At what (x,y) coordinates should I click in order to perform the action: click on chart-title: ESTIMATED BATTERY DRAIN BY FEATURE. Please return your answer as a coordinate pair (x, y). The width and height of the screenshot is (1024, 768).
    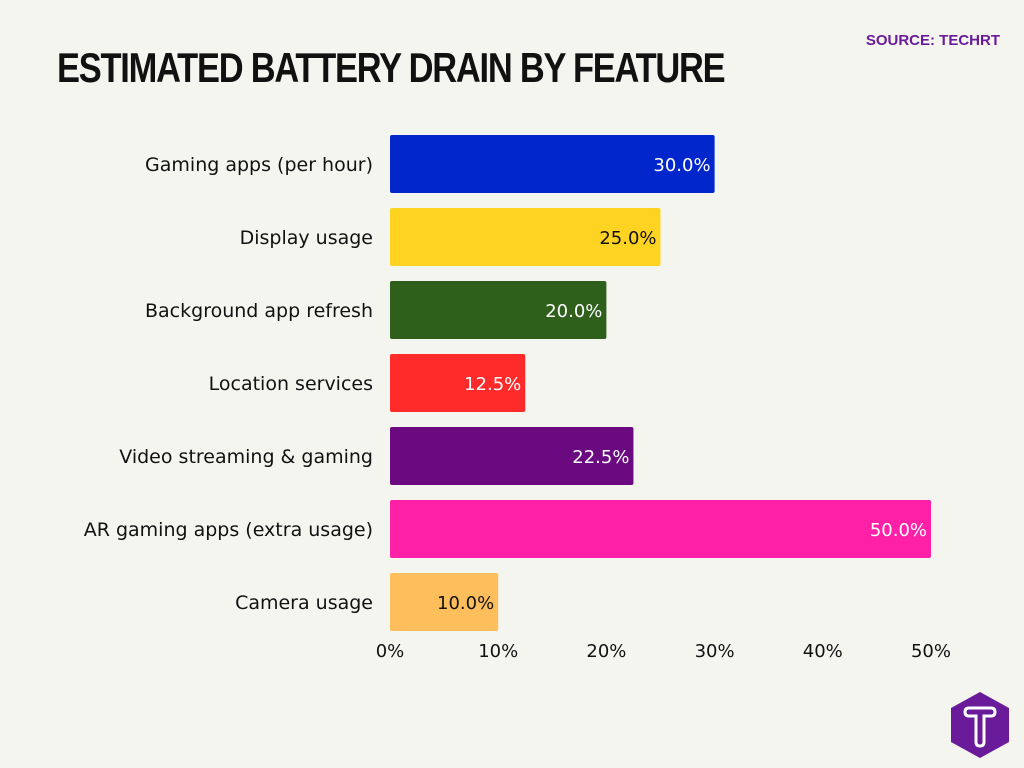
    Looking at the image, I should click on (391, 67).